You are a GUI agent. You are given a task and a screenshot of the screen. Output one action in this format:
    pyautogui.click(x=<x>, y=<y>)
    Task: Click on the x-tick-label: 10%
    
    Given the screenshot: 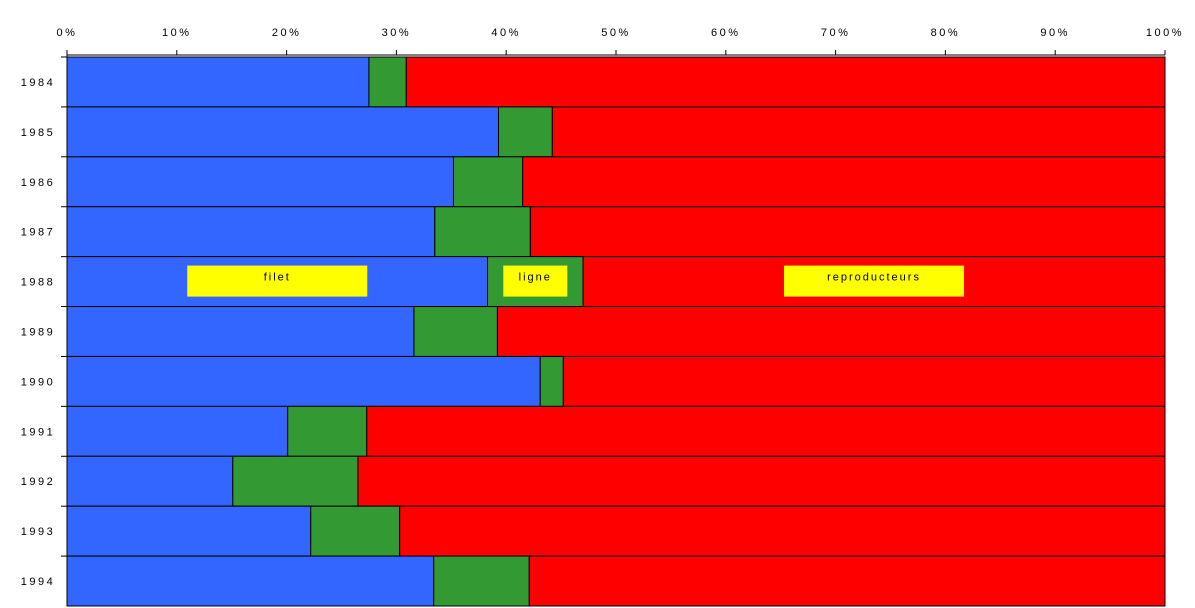 What is the action you would take?
    pyautogui.click(x=177, y=33)
    